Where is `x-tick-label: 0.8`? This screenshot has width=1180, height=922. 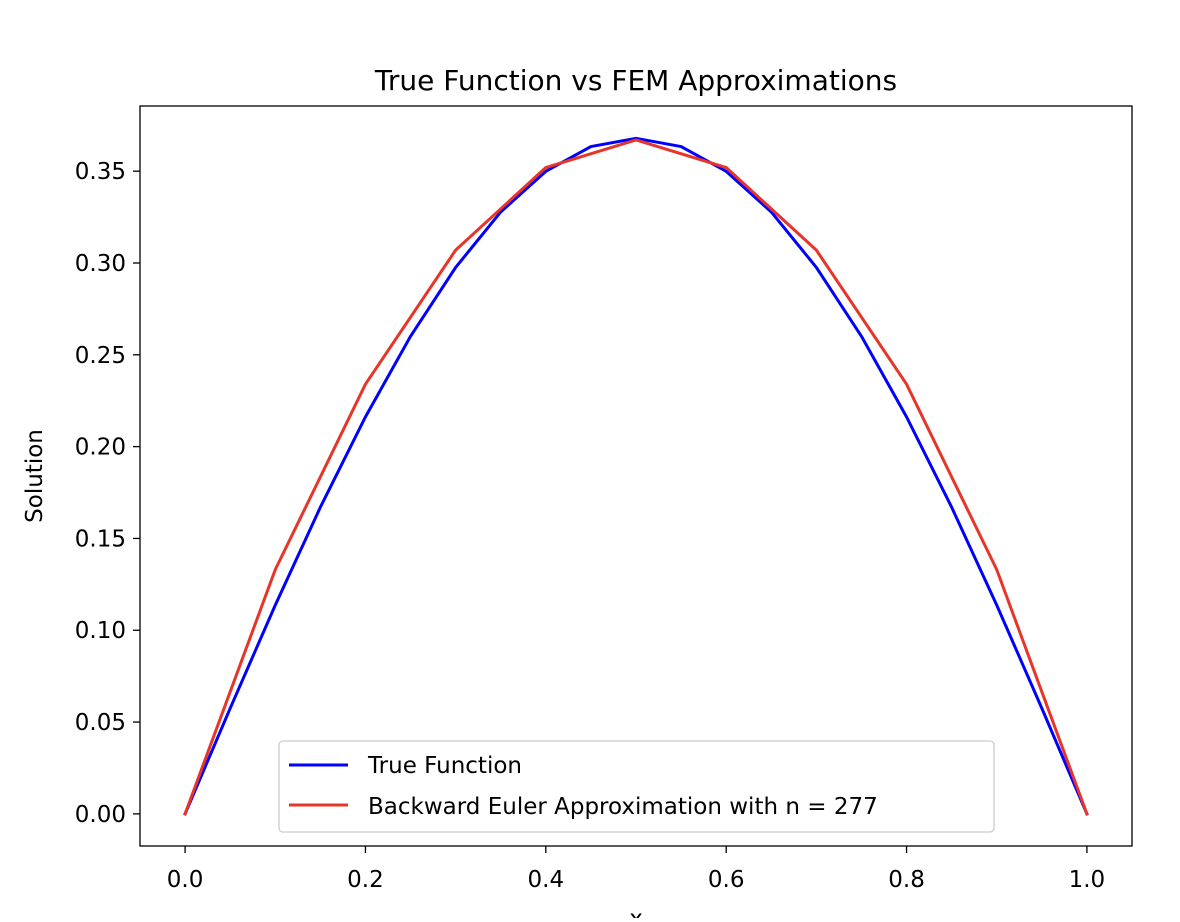
x-tick-label: 0.8 is located at coordinates (906, 880).